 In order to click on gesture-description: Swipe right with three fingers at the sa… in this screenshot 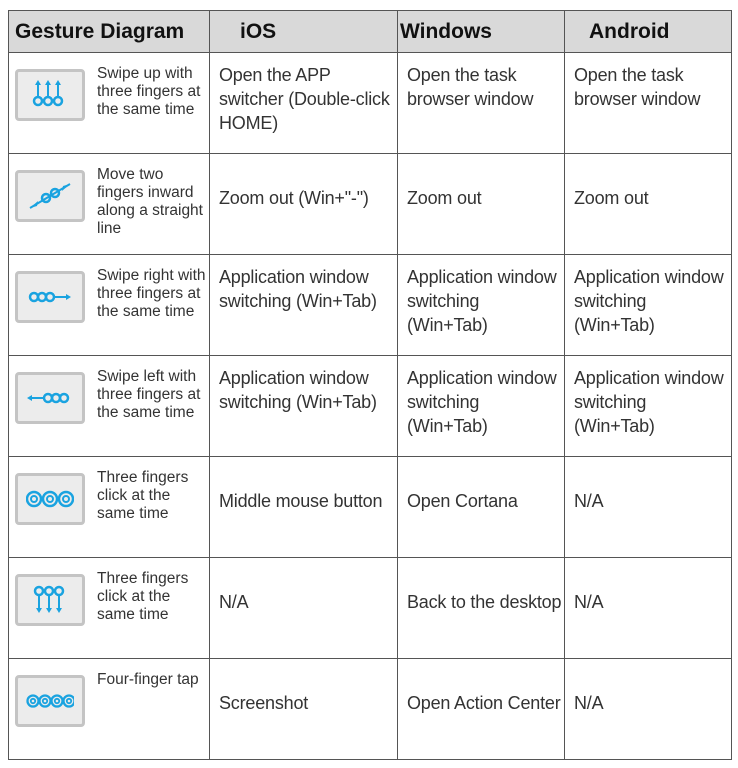, I will do `click(151, 293)`.